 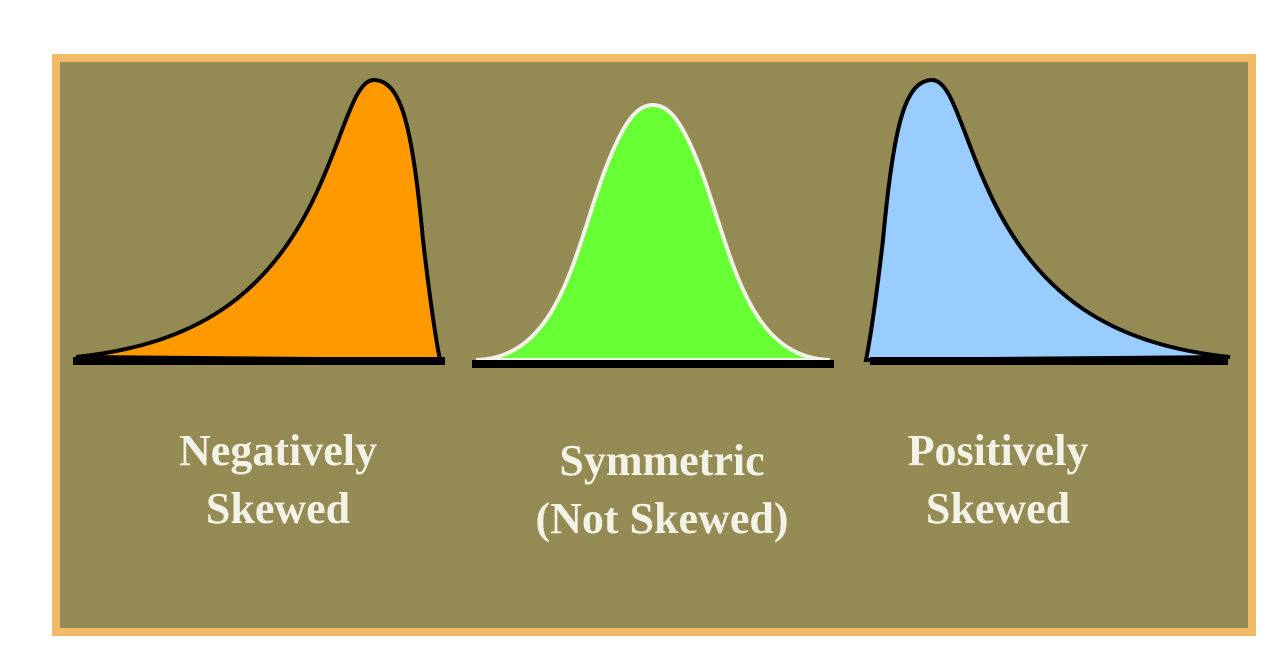 What do you see at coordinates (653, 232) in the screenshot?
I see `symmetric-curve` at bounding box center [653, 232].